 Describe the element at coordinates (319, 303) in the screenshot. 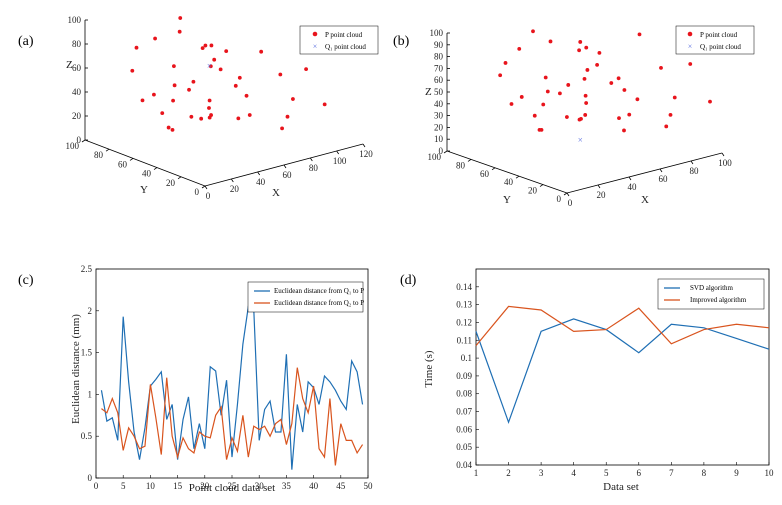

I see `legend-q2-label: Euclidean distance from Q₂ to P` at that location.